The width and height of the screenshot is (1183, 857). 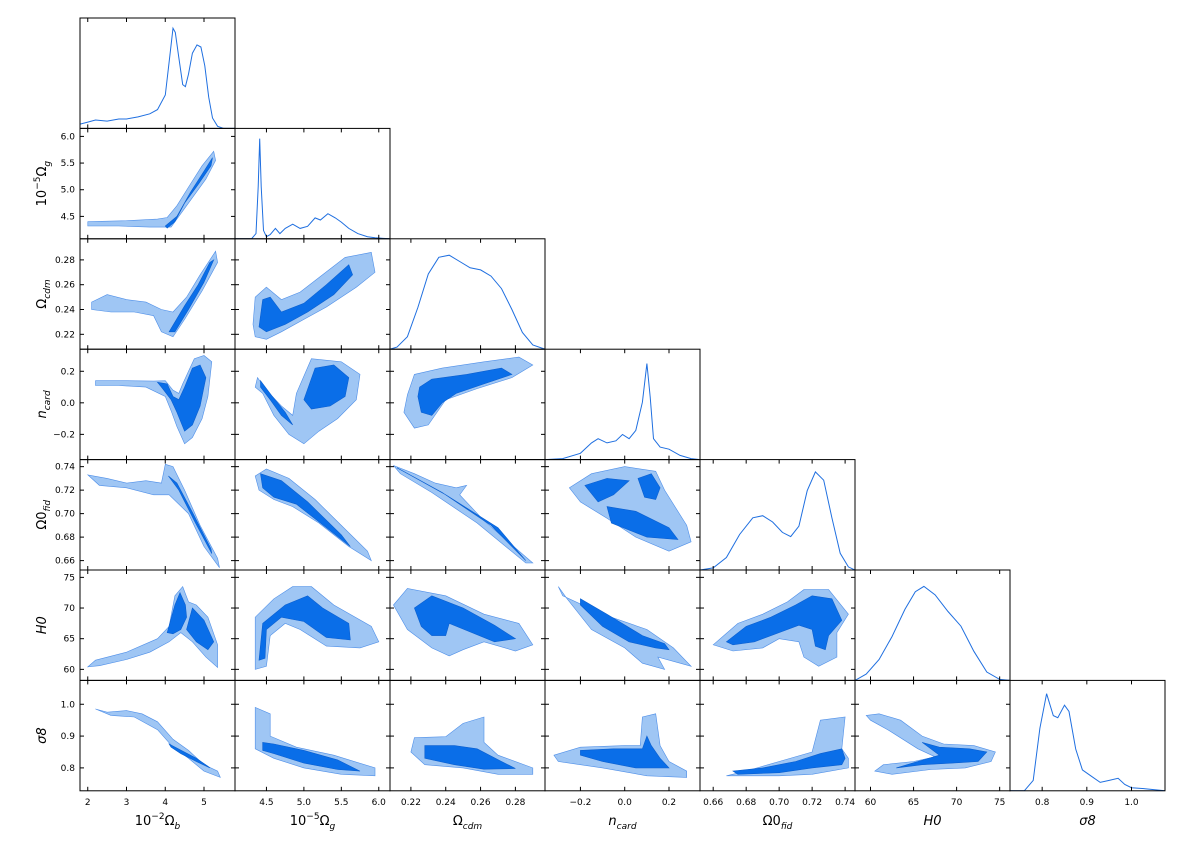 What do you see at coordinates (468, 823) in the screenshot?
I see `x-axis-label: Ωcdm` at bounding box center [468, 823].